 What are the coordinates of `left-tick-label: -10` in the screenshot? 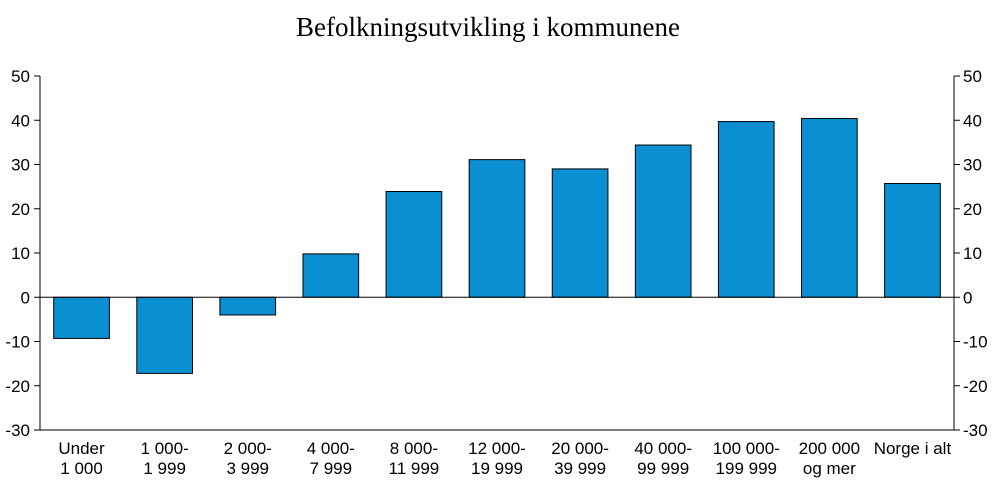 It's located at (17, 342).